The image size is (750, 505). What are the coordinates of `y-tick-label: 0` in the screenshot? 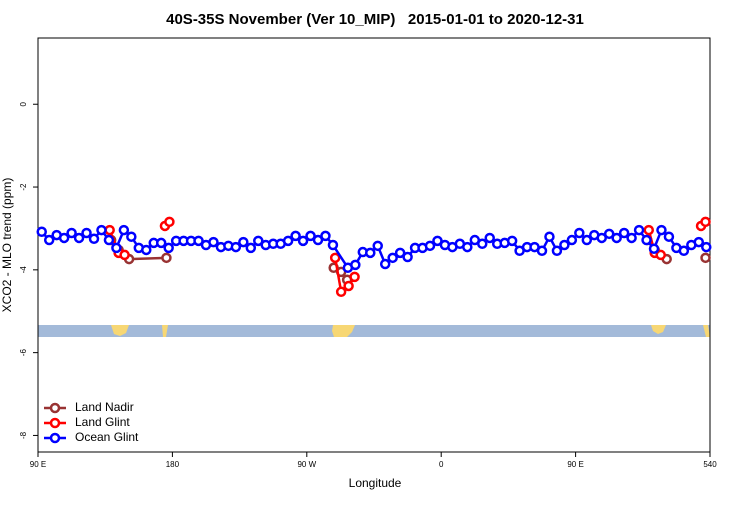 It's located at (23, 103).